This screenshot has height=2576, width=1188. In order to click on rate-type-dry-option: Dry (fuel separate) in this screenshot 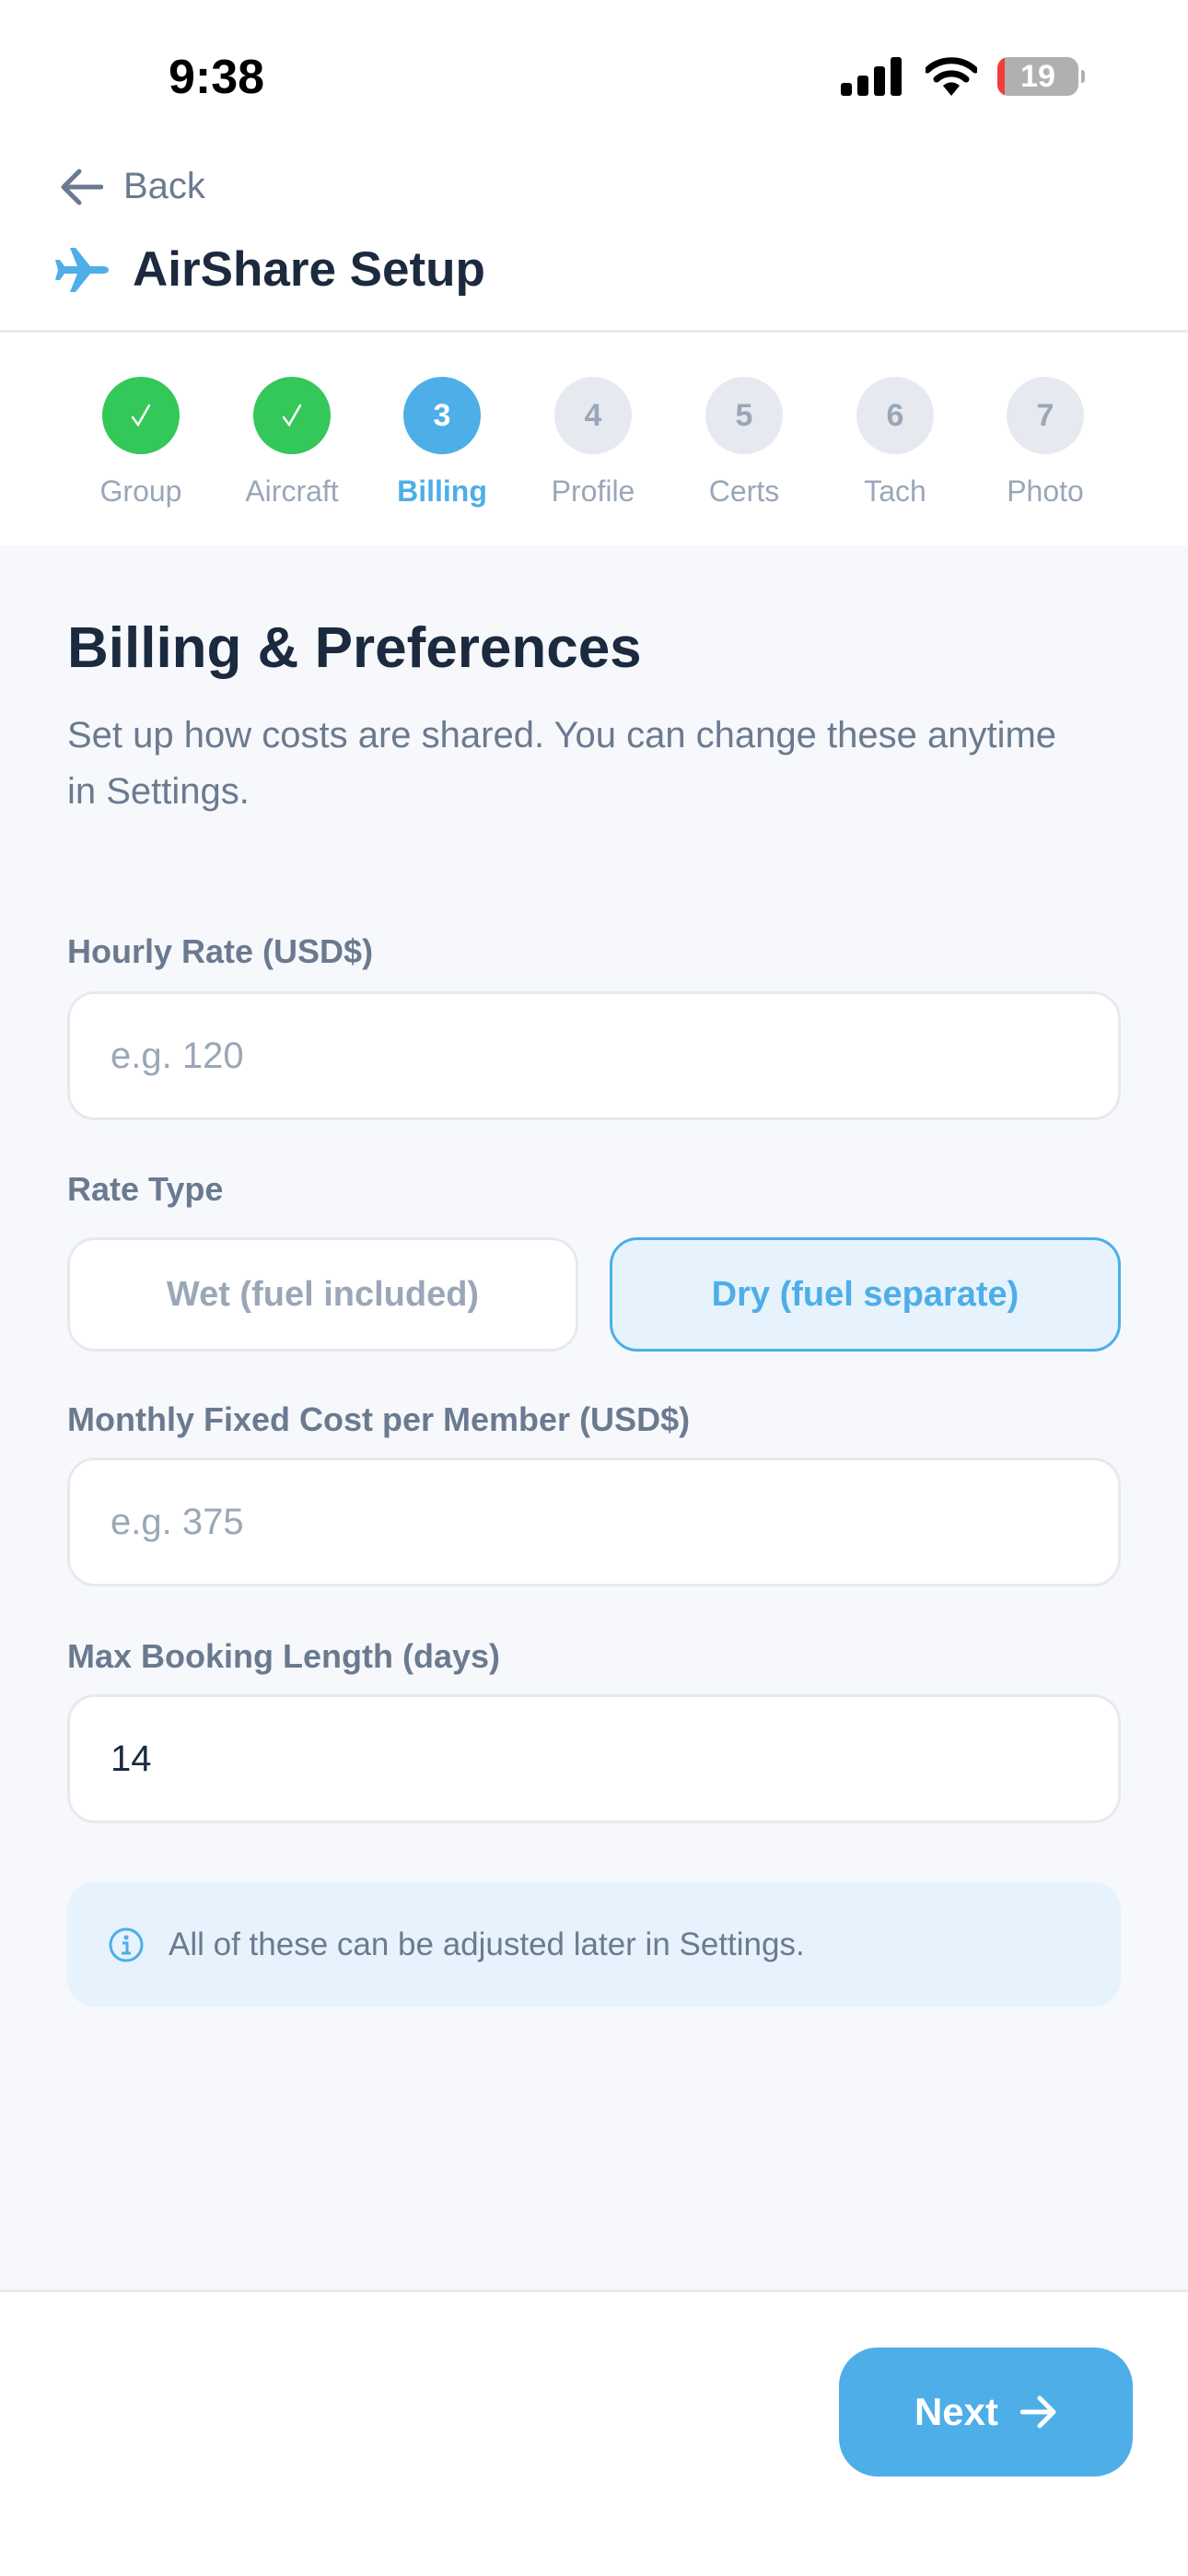, I will do `click(865, 1294)`.